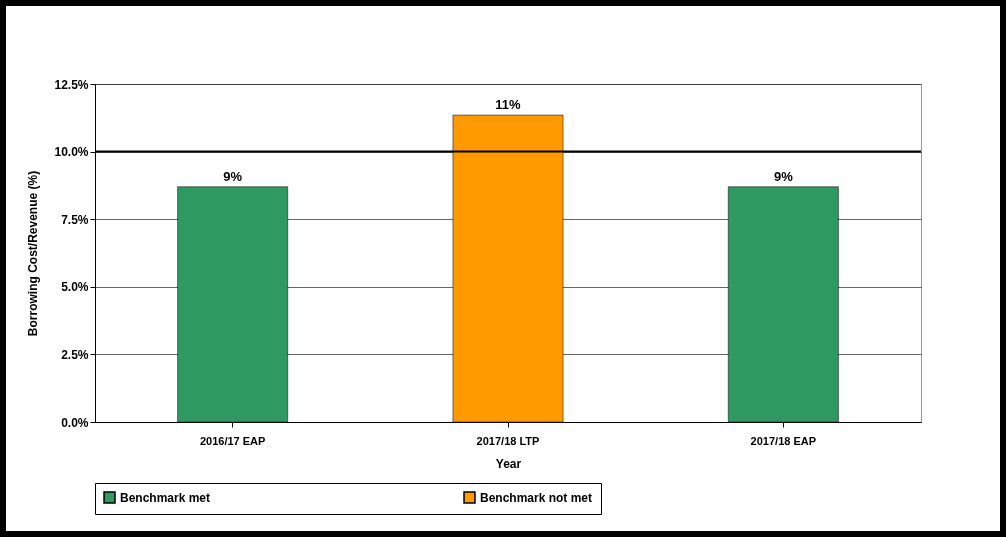 The width and height of the screenshot is (1006, 537). Describe the element at coordinates (232, 440) in the screenshot. I see `x-tick-label: 2016/17 EAP` at that location.